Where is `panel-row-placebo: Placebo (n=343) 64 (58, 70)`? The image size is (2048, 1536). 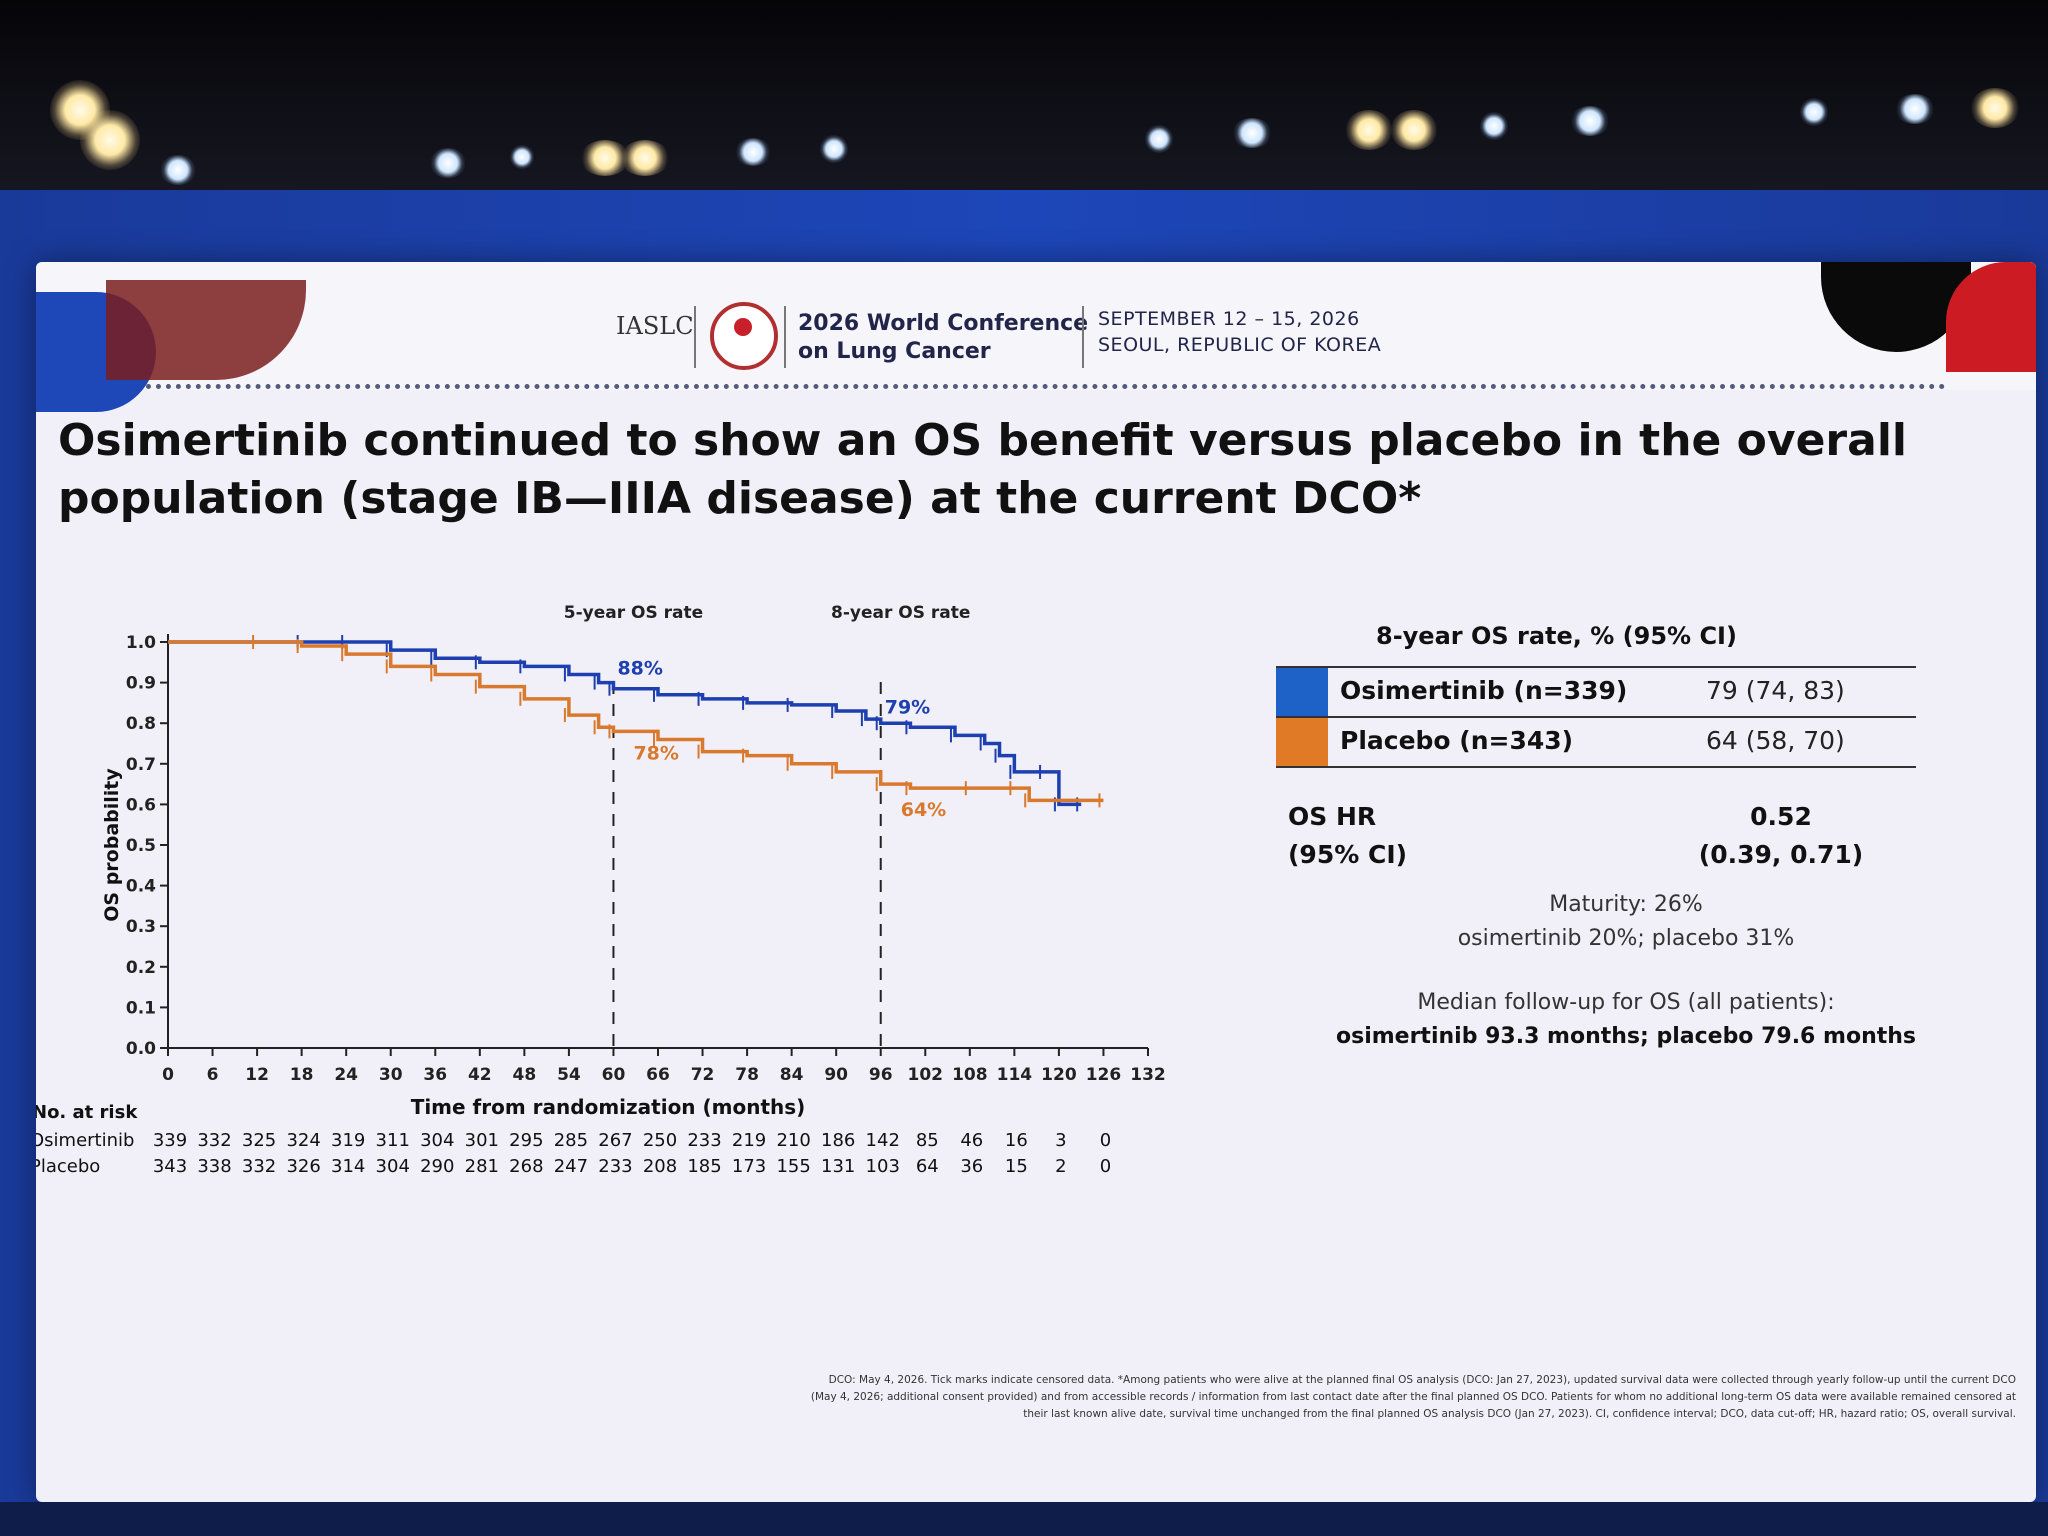 panel-row-placebo: Placebo (n=343) 64 (58, 70) is located at coordinates (1596, 742).